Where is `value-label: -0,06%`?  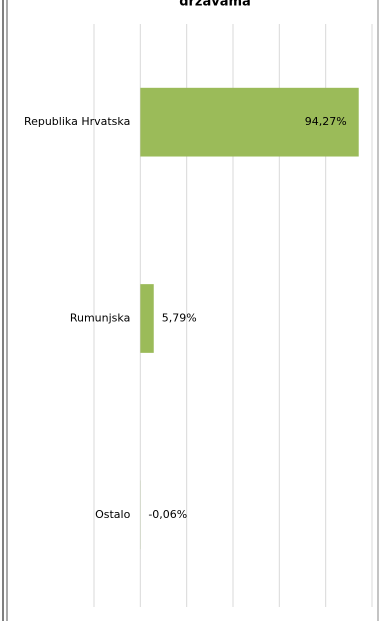
value-label: -0,06% is located at coordinates (167, 514).